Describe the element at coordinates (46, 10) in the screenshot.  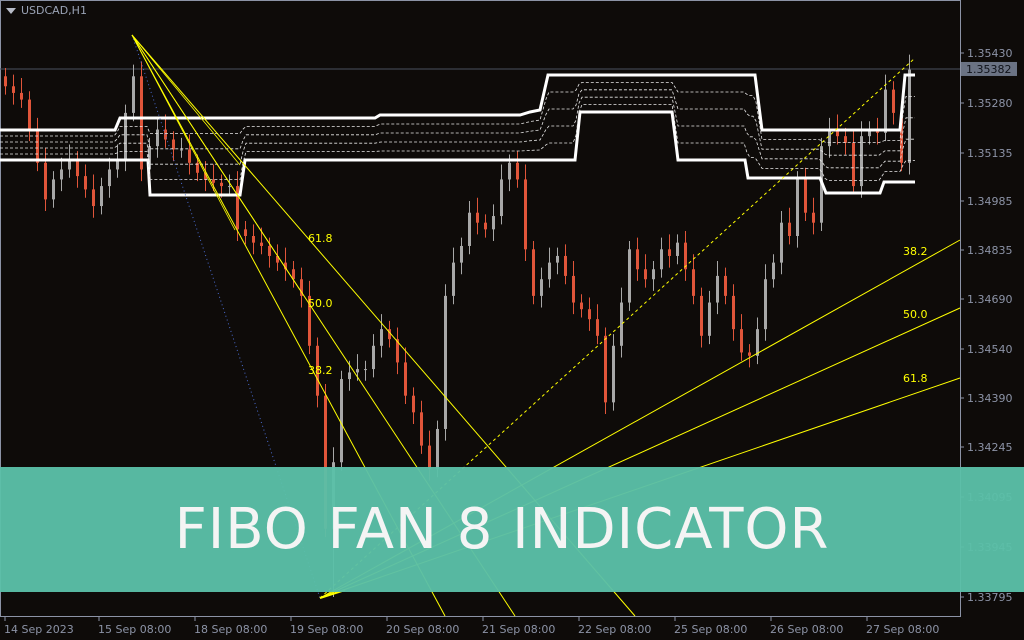
I see `symbol-title: USDCAD,H1` at that location.